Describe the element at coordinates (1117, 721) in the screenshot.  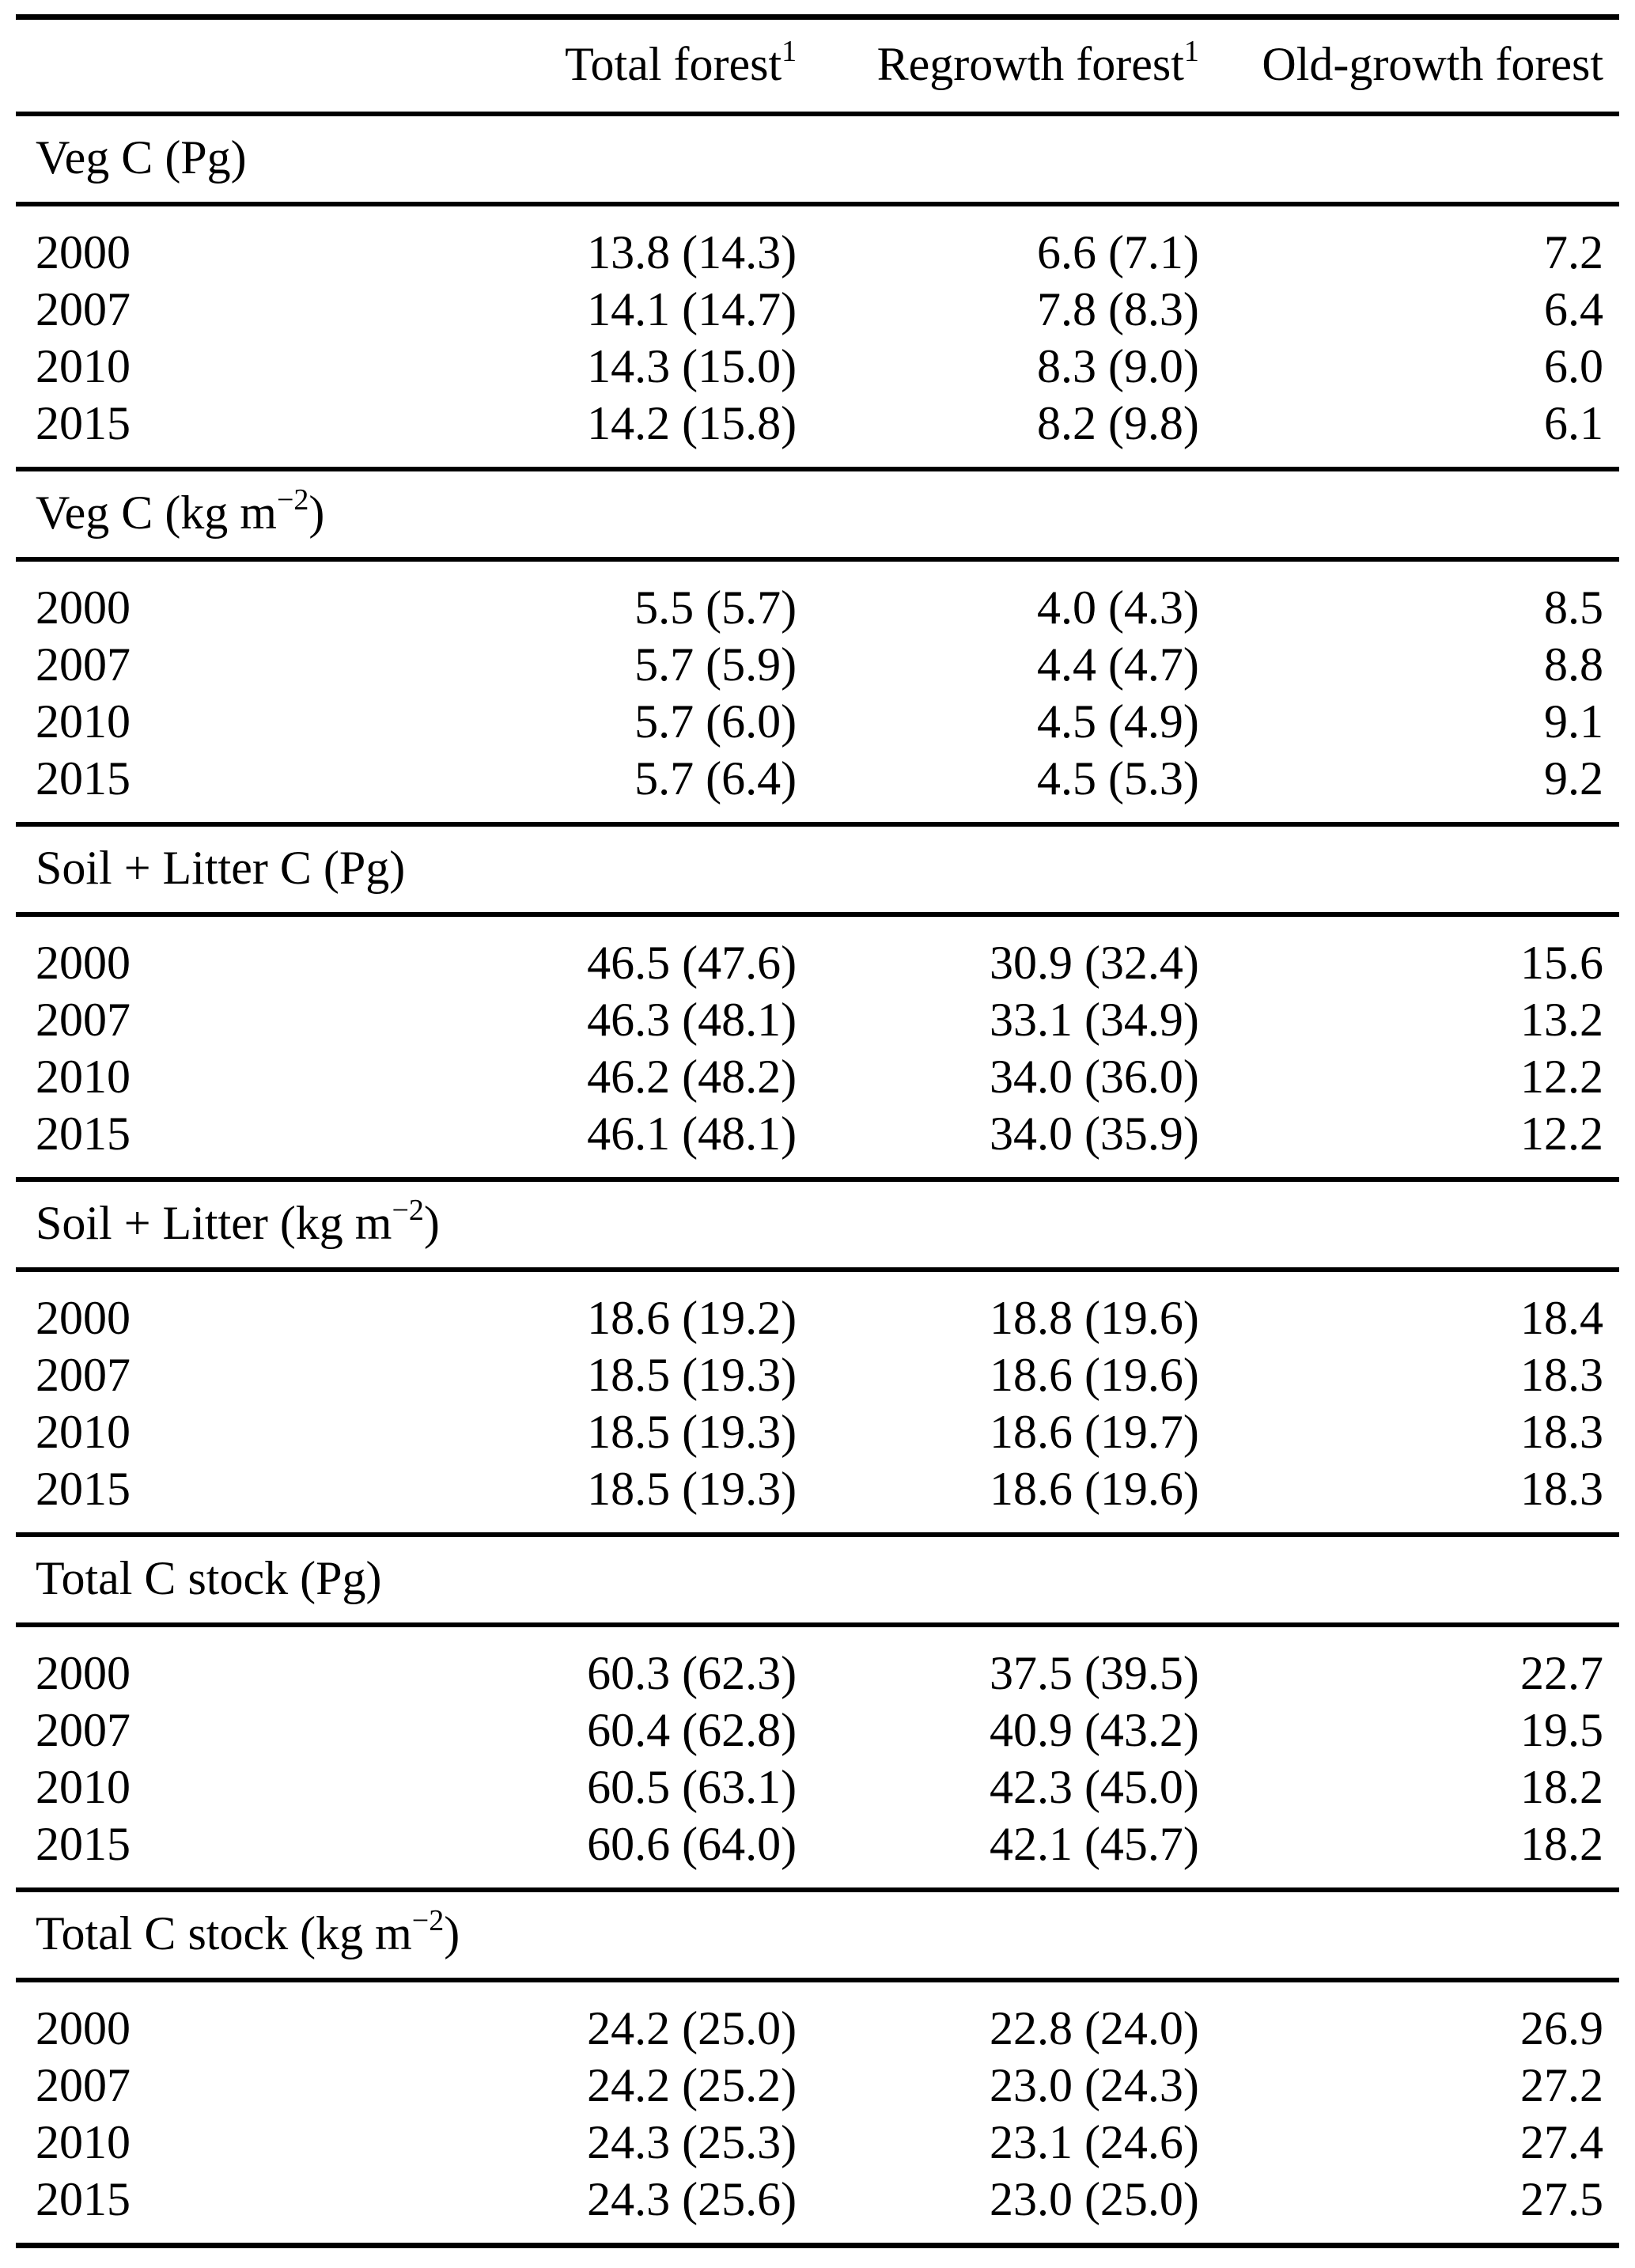
I see `regrowth-forest-value-cell: 4.5 (4.9)` at that location.